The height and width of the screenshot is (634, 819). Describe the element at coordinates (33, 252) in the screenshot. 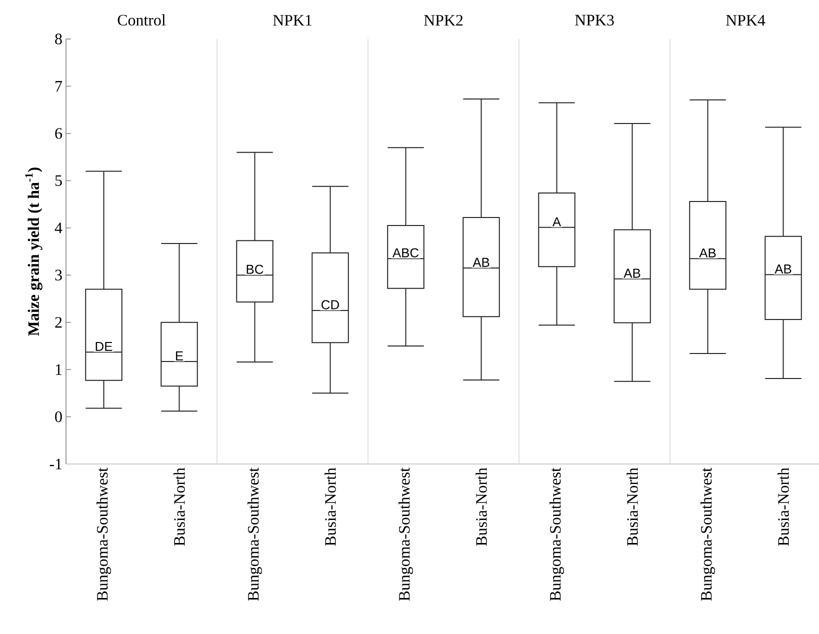

I see `y-axis-title: Maize grain yield (t ha$^{-1}$)` at that location.